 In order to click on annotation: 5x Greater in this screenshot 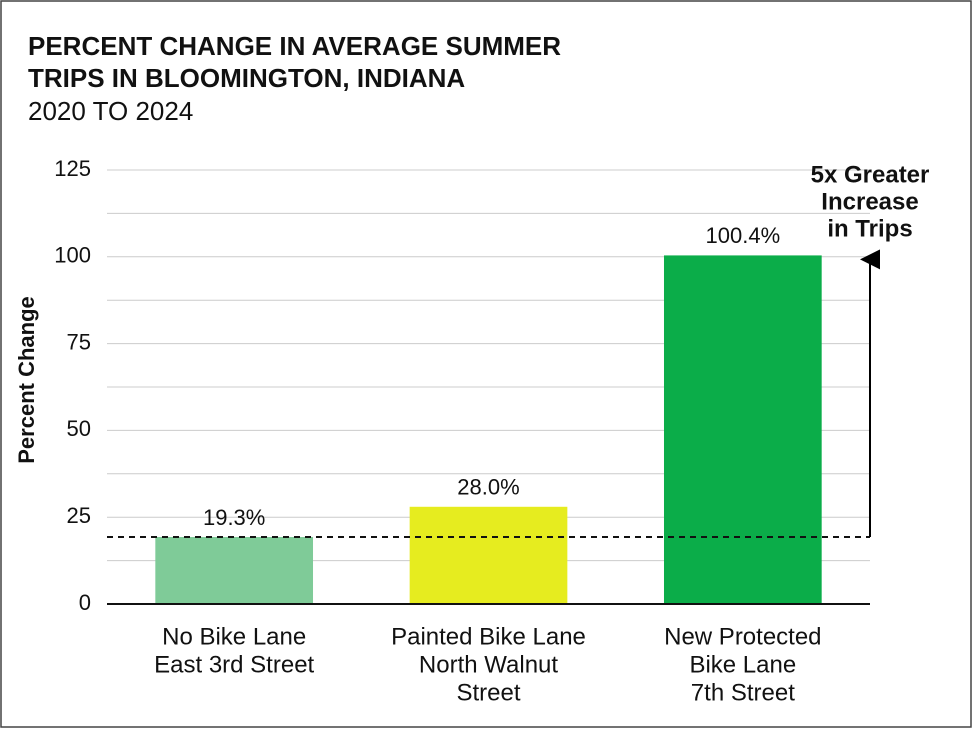, I will do `click(870, 174)`.